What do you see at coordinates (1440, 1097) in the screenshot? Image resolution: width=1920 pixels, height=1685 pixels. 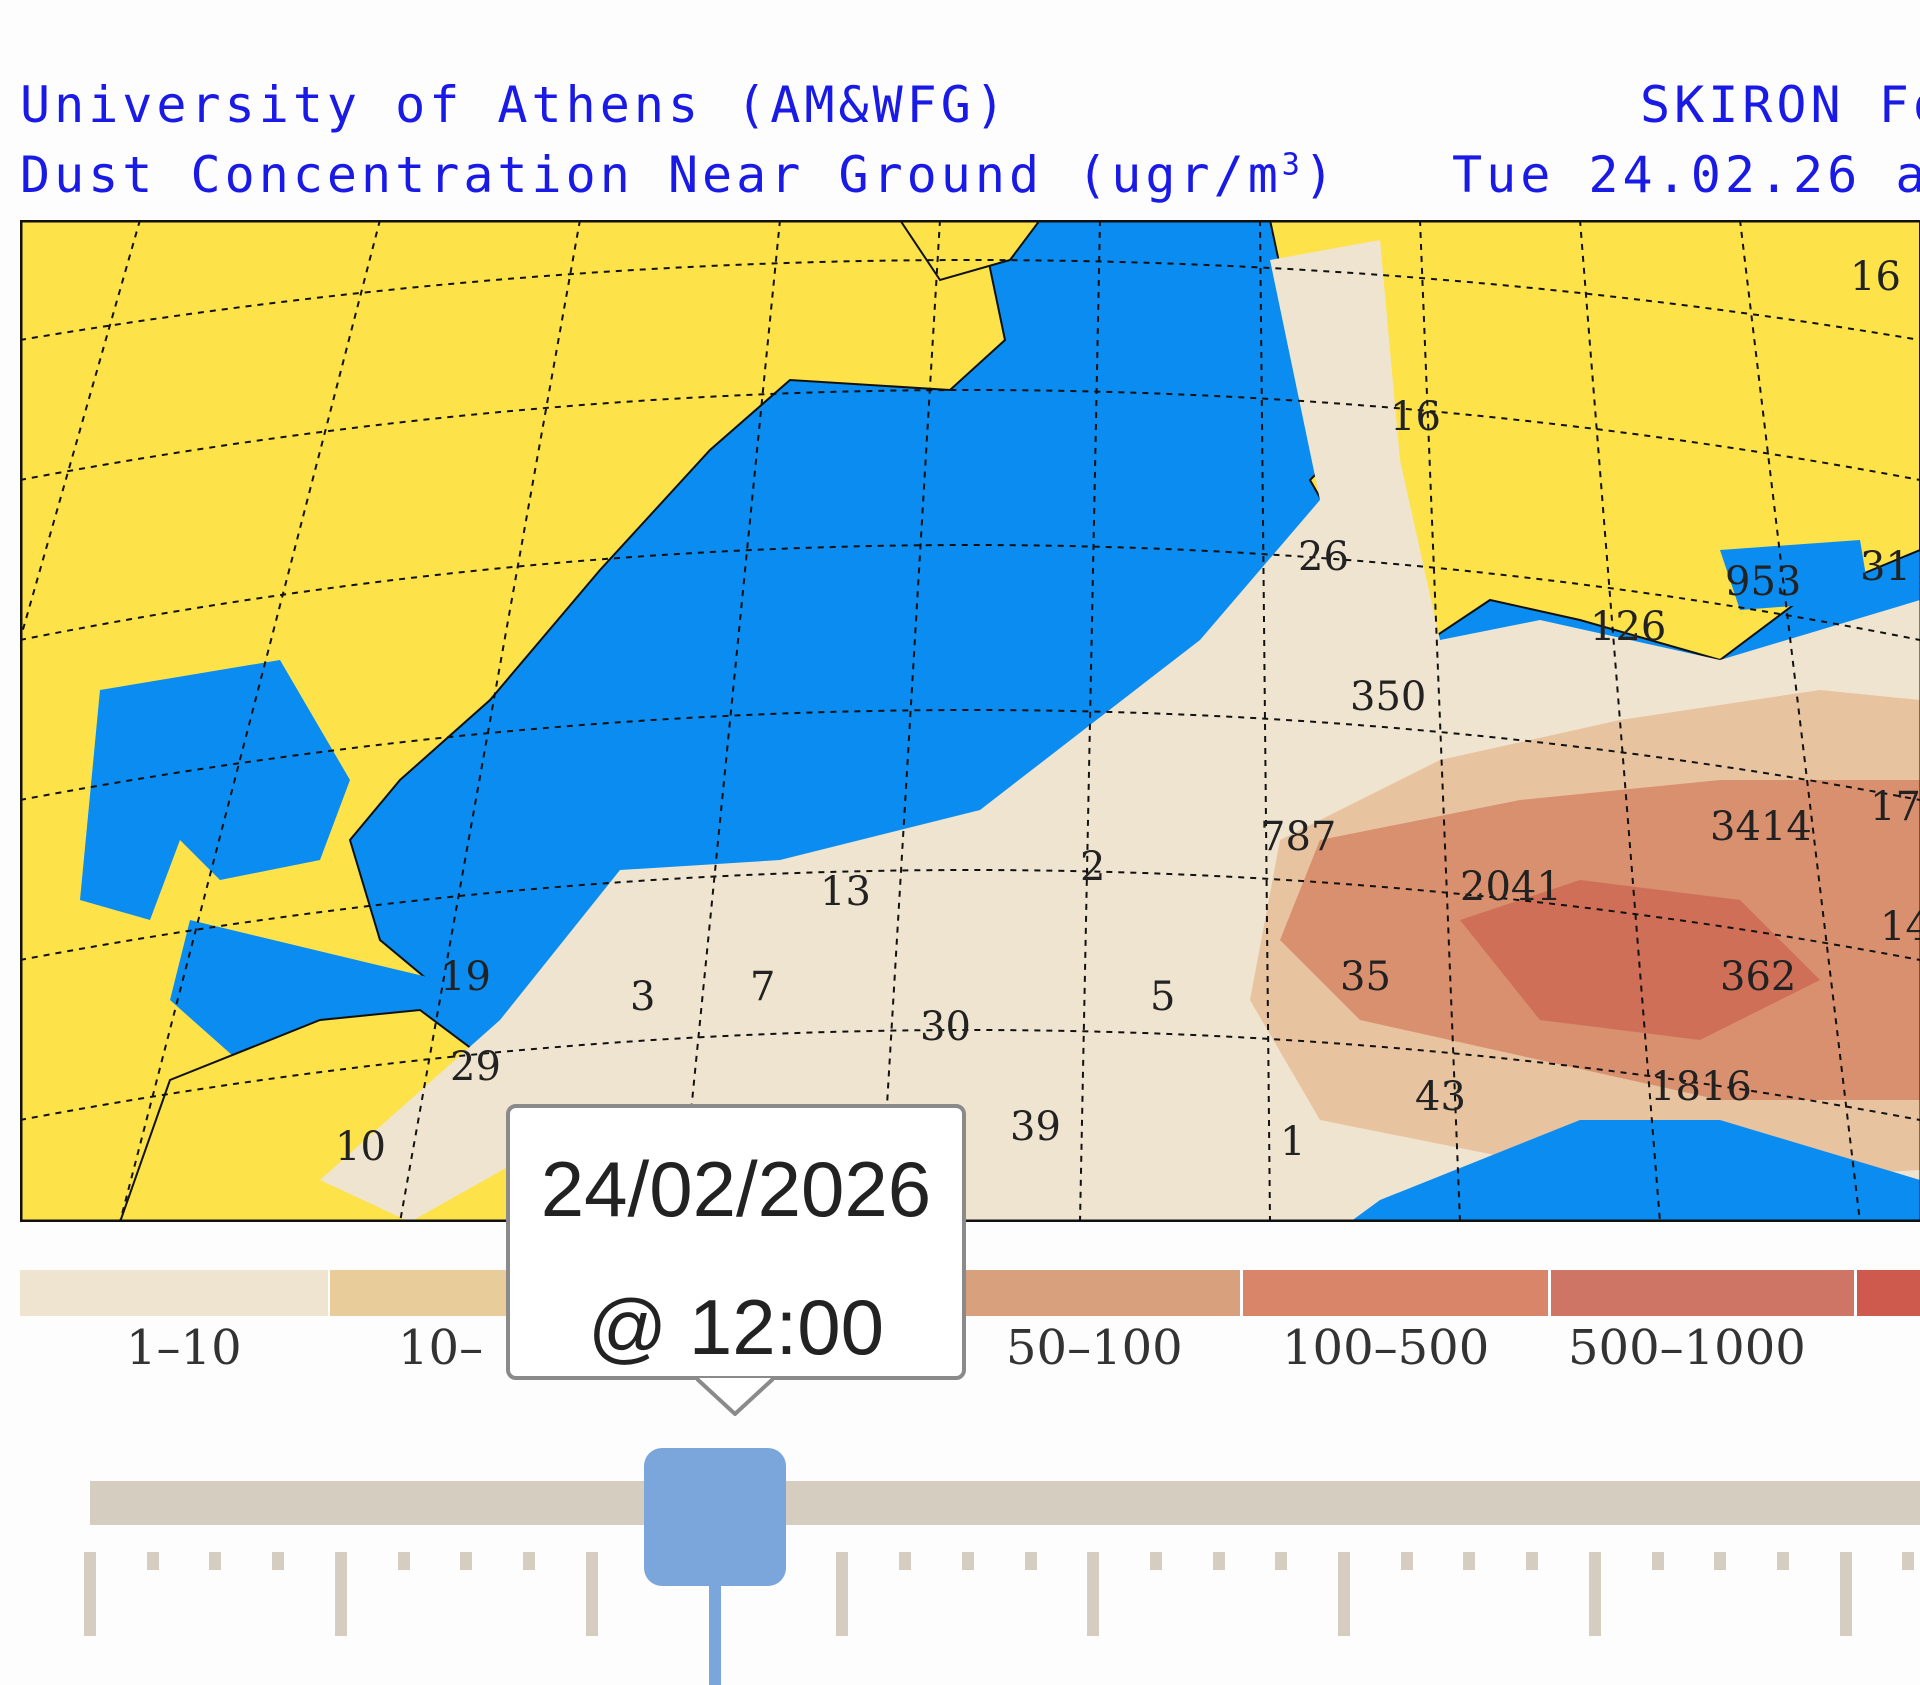 I see `map-value: 43` at bounding box center [1440, 1097].